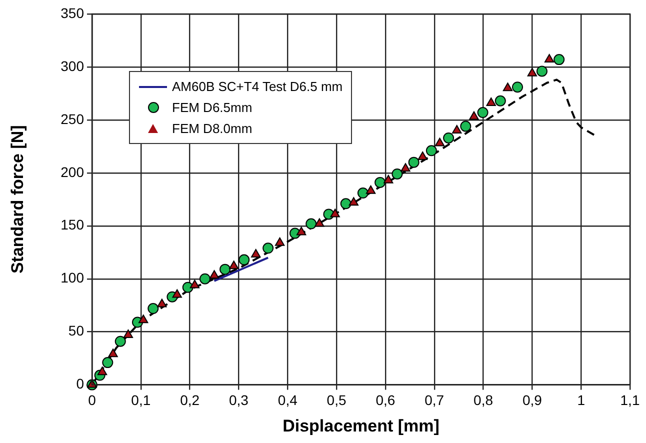 The height and width of the screenshot is (443, 646). What do you see at coordinates (72, 66) in the screenshot?
I see `y-tick-label: 300` at bounding box center [72, 66].